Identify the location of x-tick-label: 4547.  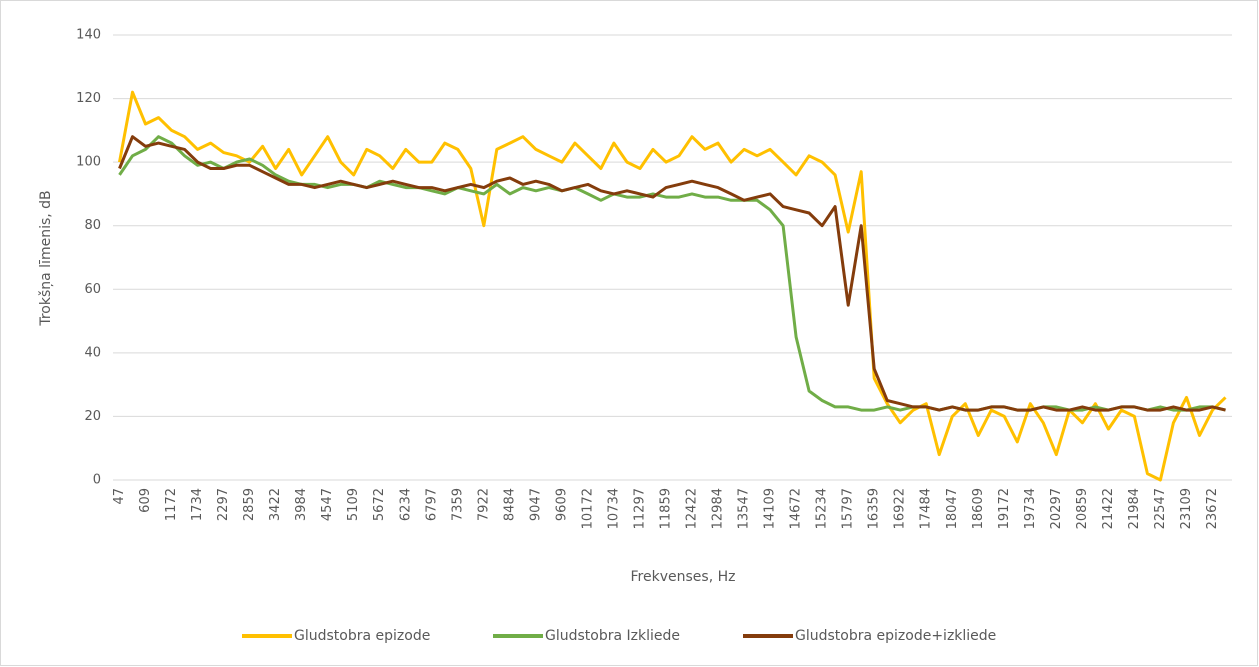
(327, 504).